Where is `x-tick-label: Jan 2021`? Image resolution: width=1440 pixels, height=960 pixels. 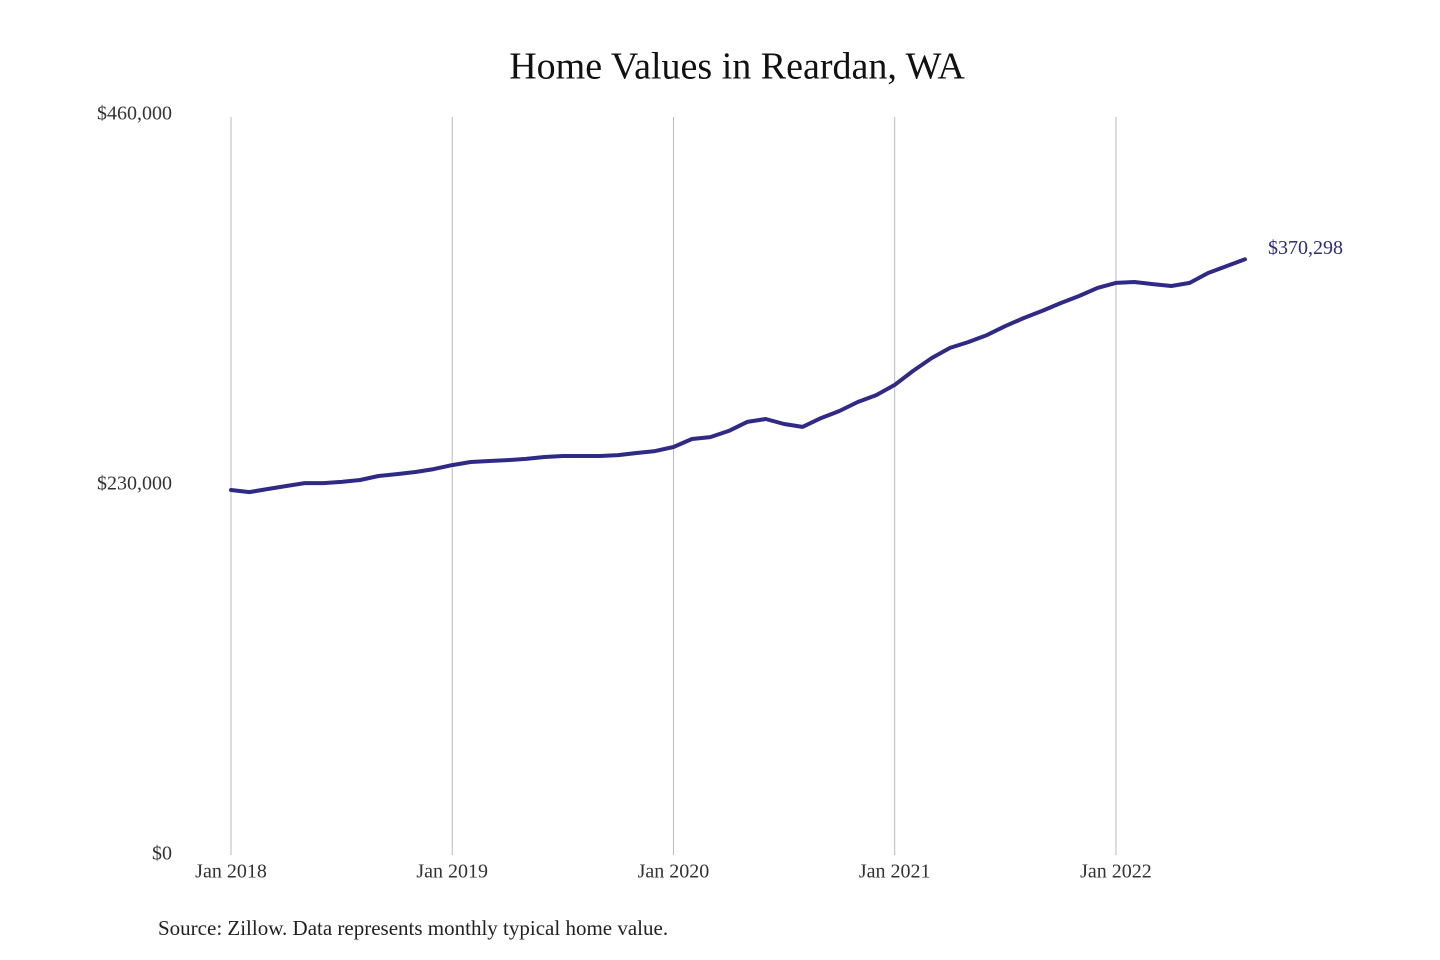 x-tick-label: Jan 2021 is located at coordinates (895, 872).